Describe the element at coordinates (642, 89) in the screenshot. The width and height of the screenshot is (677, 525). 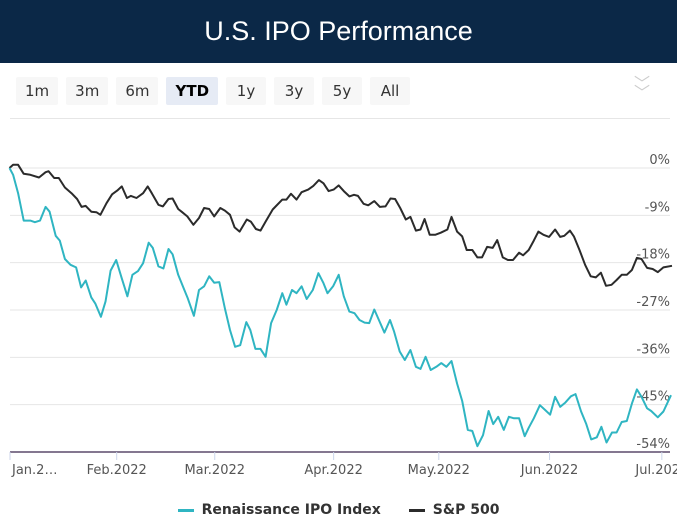
I see `chevron-double-down-icon: ﹀ ﹀` at that location.